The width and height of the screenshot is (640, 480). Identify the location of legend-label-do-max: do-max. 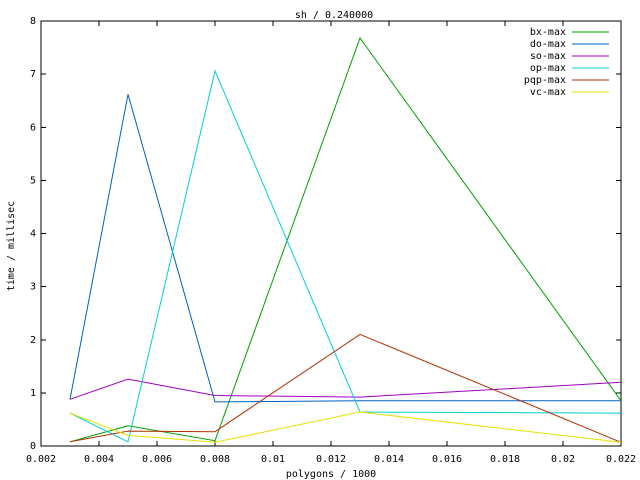
(548, 44).